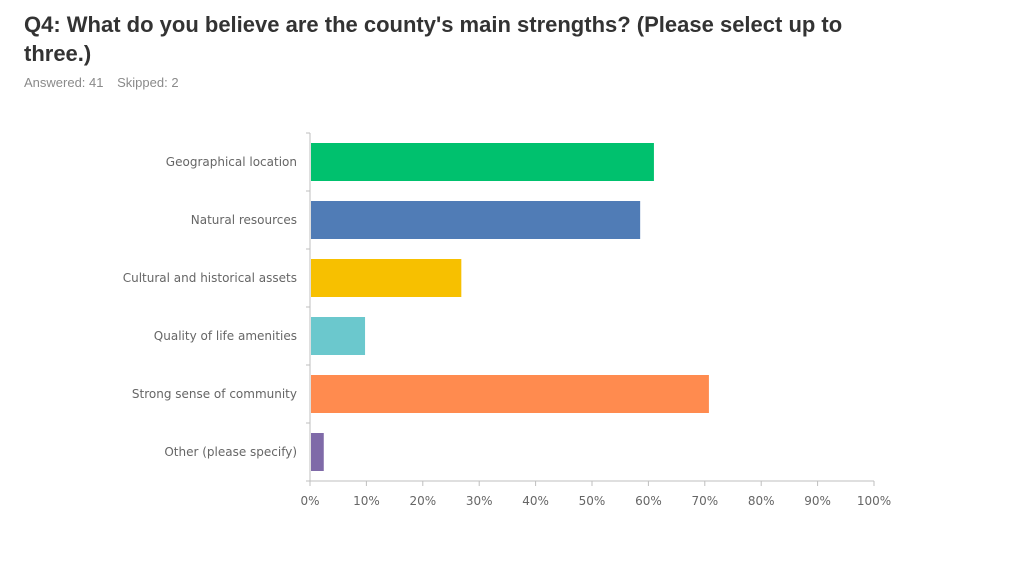 The width and height of the screenshot is (1024, 576). Describe the element at coordinates (761, 501) in the screenshot. I see `x-tick-label: 80%` at that location.